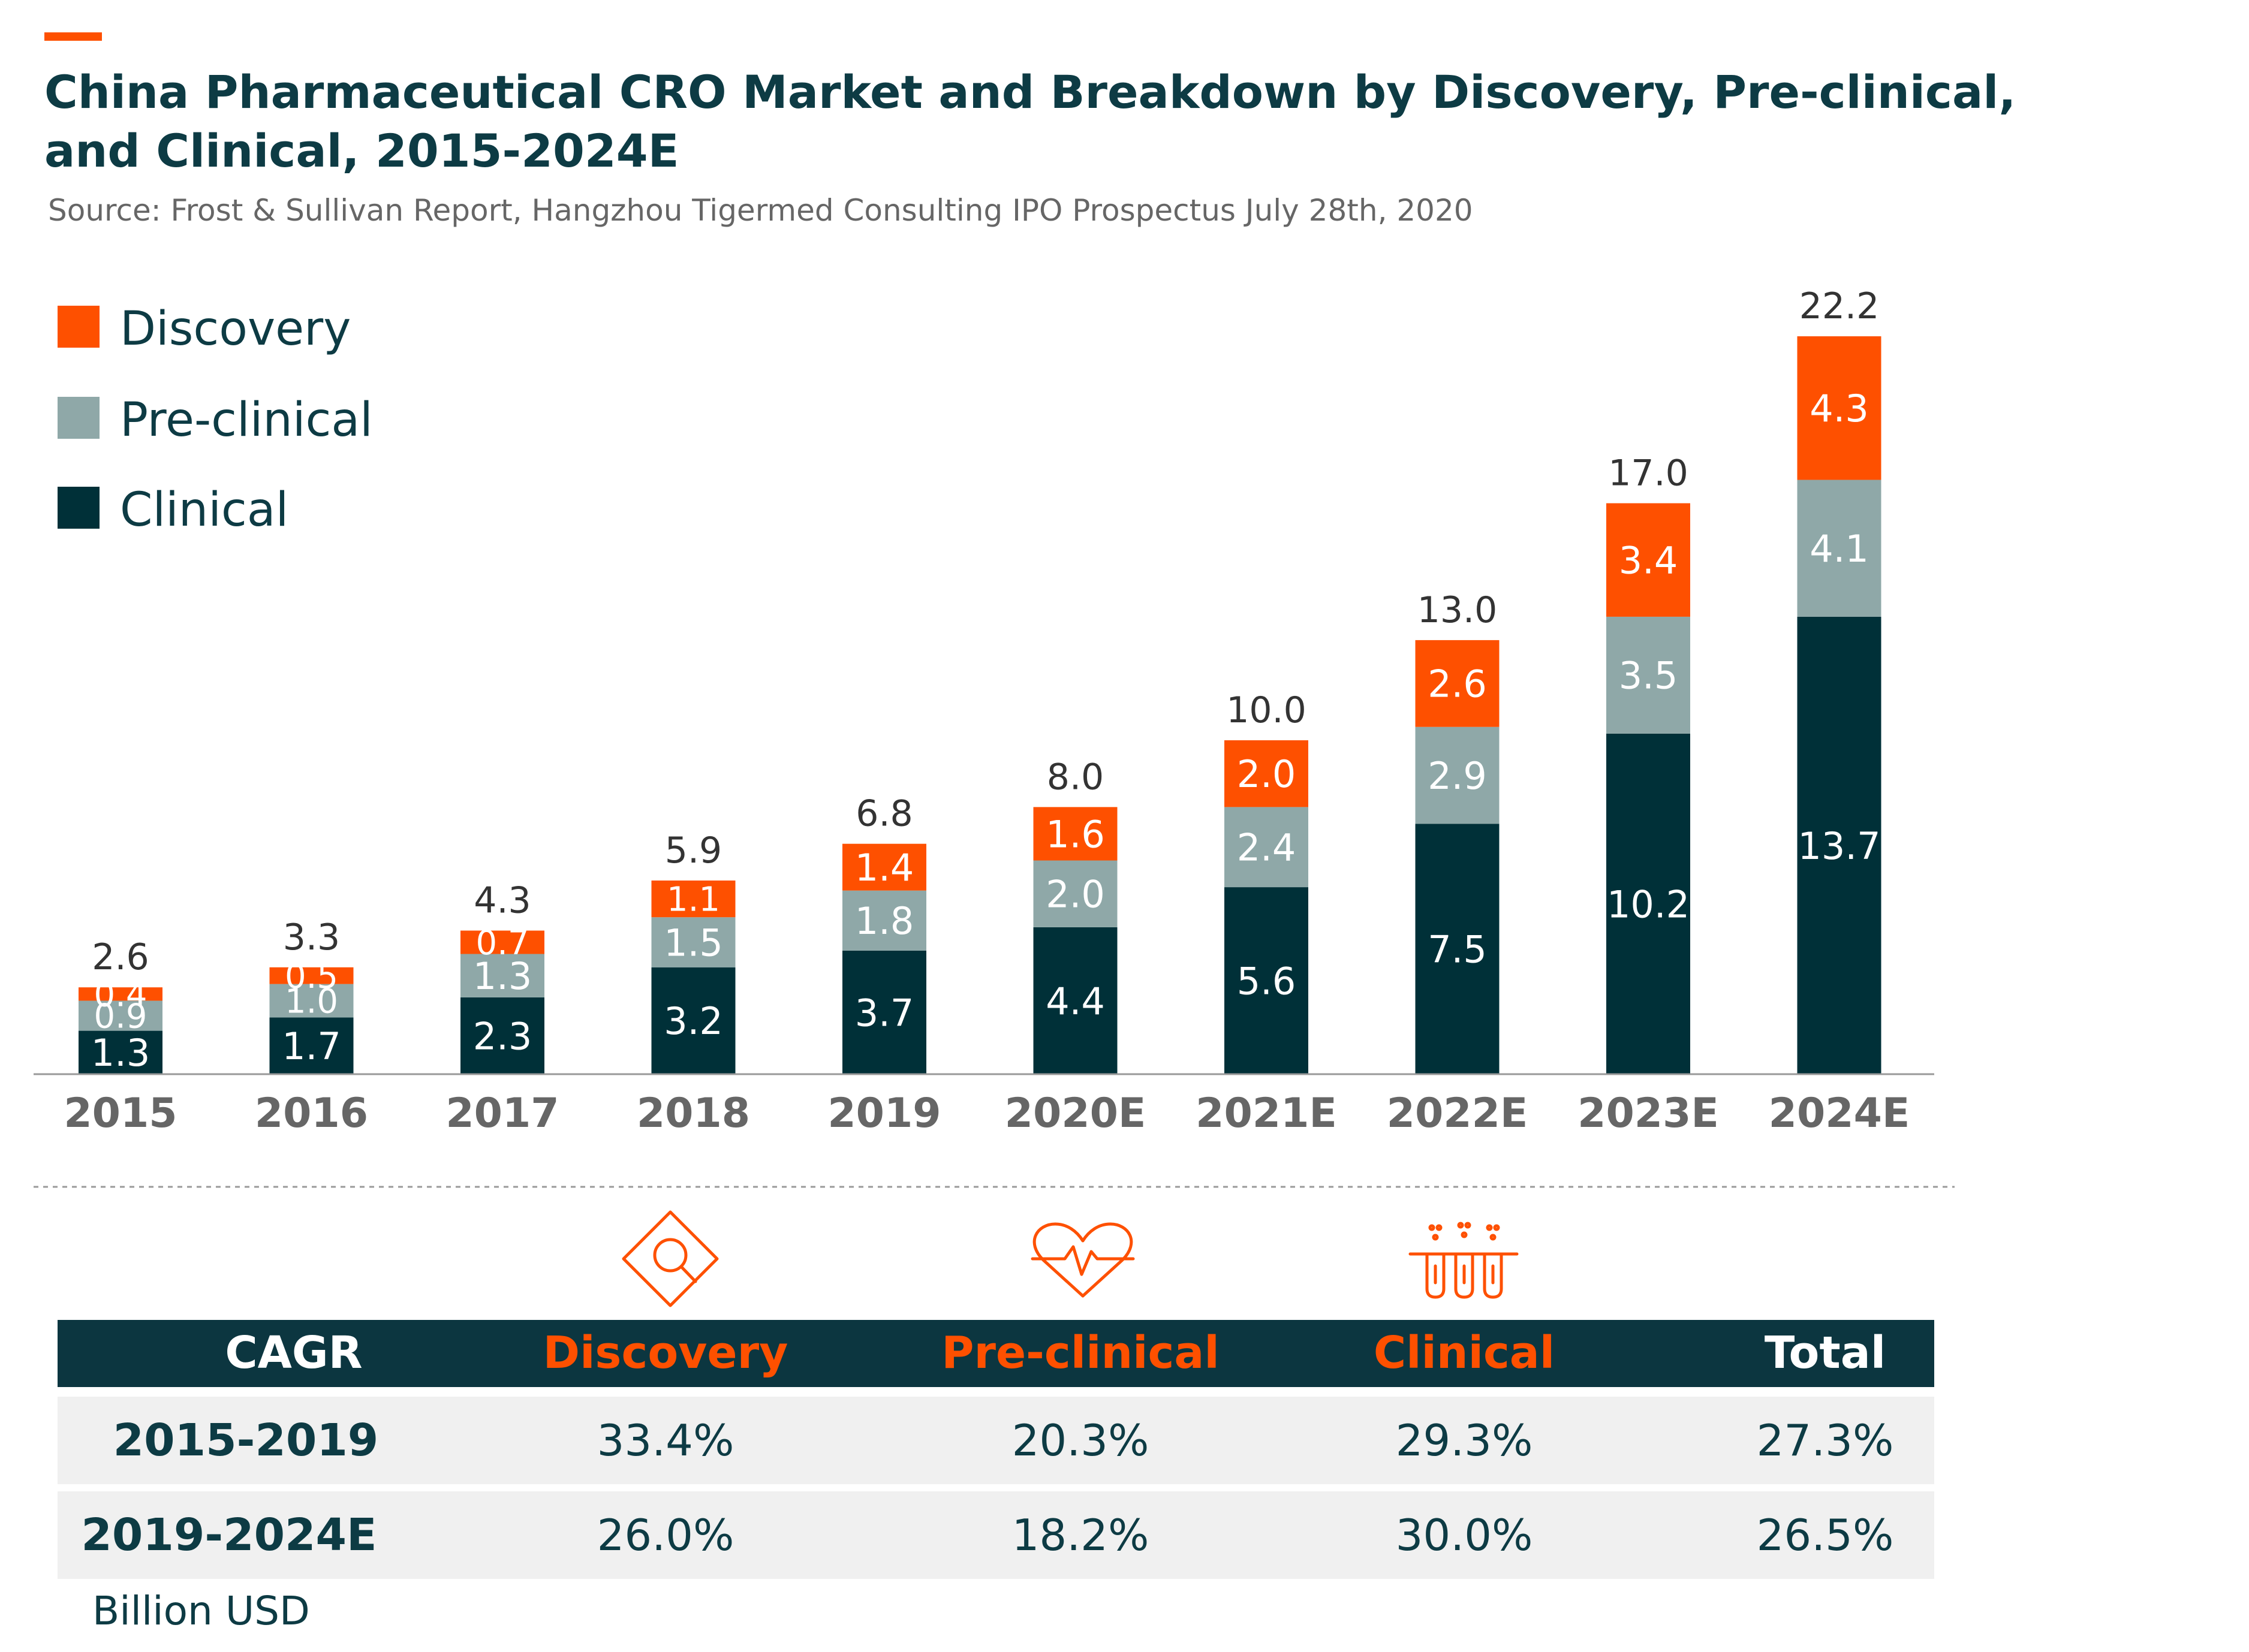  I want to click on legend-swatch-preclinical, so click(79, 418).